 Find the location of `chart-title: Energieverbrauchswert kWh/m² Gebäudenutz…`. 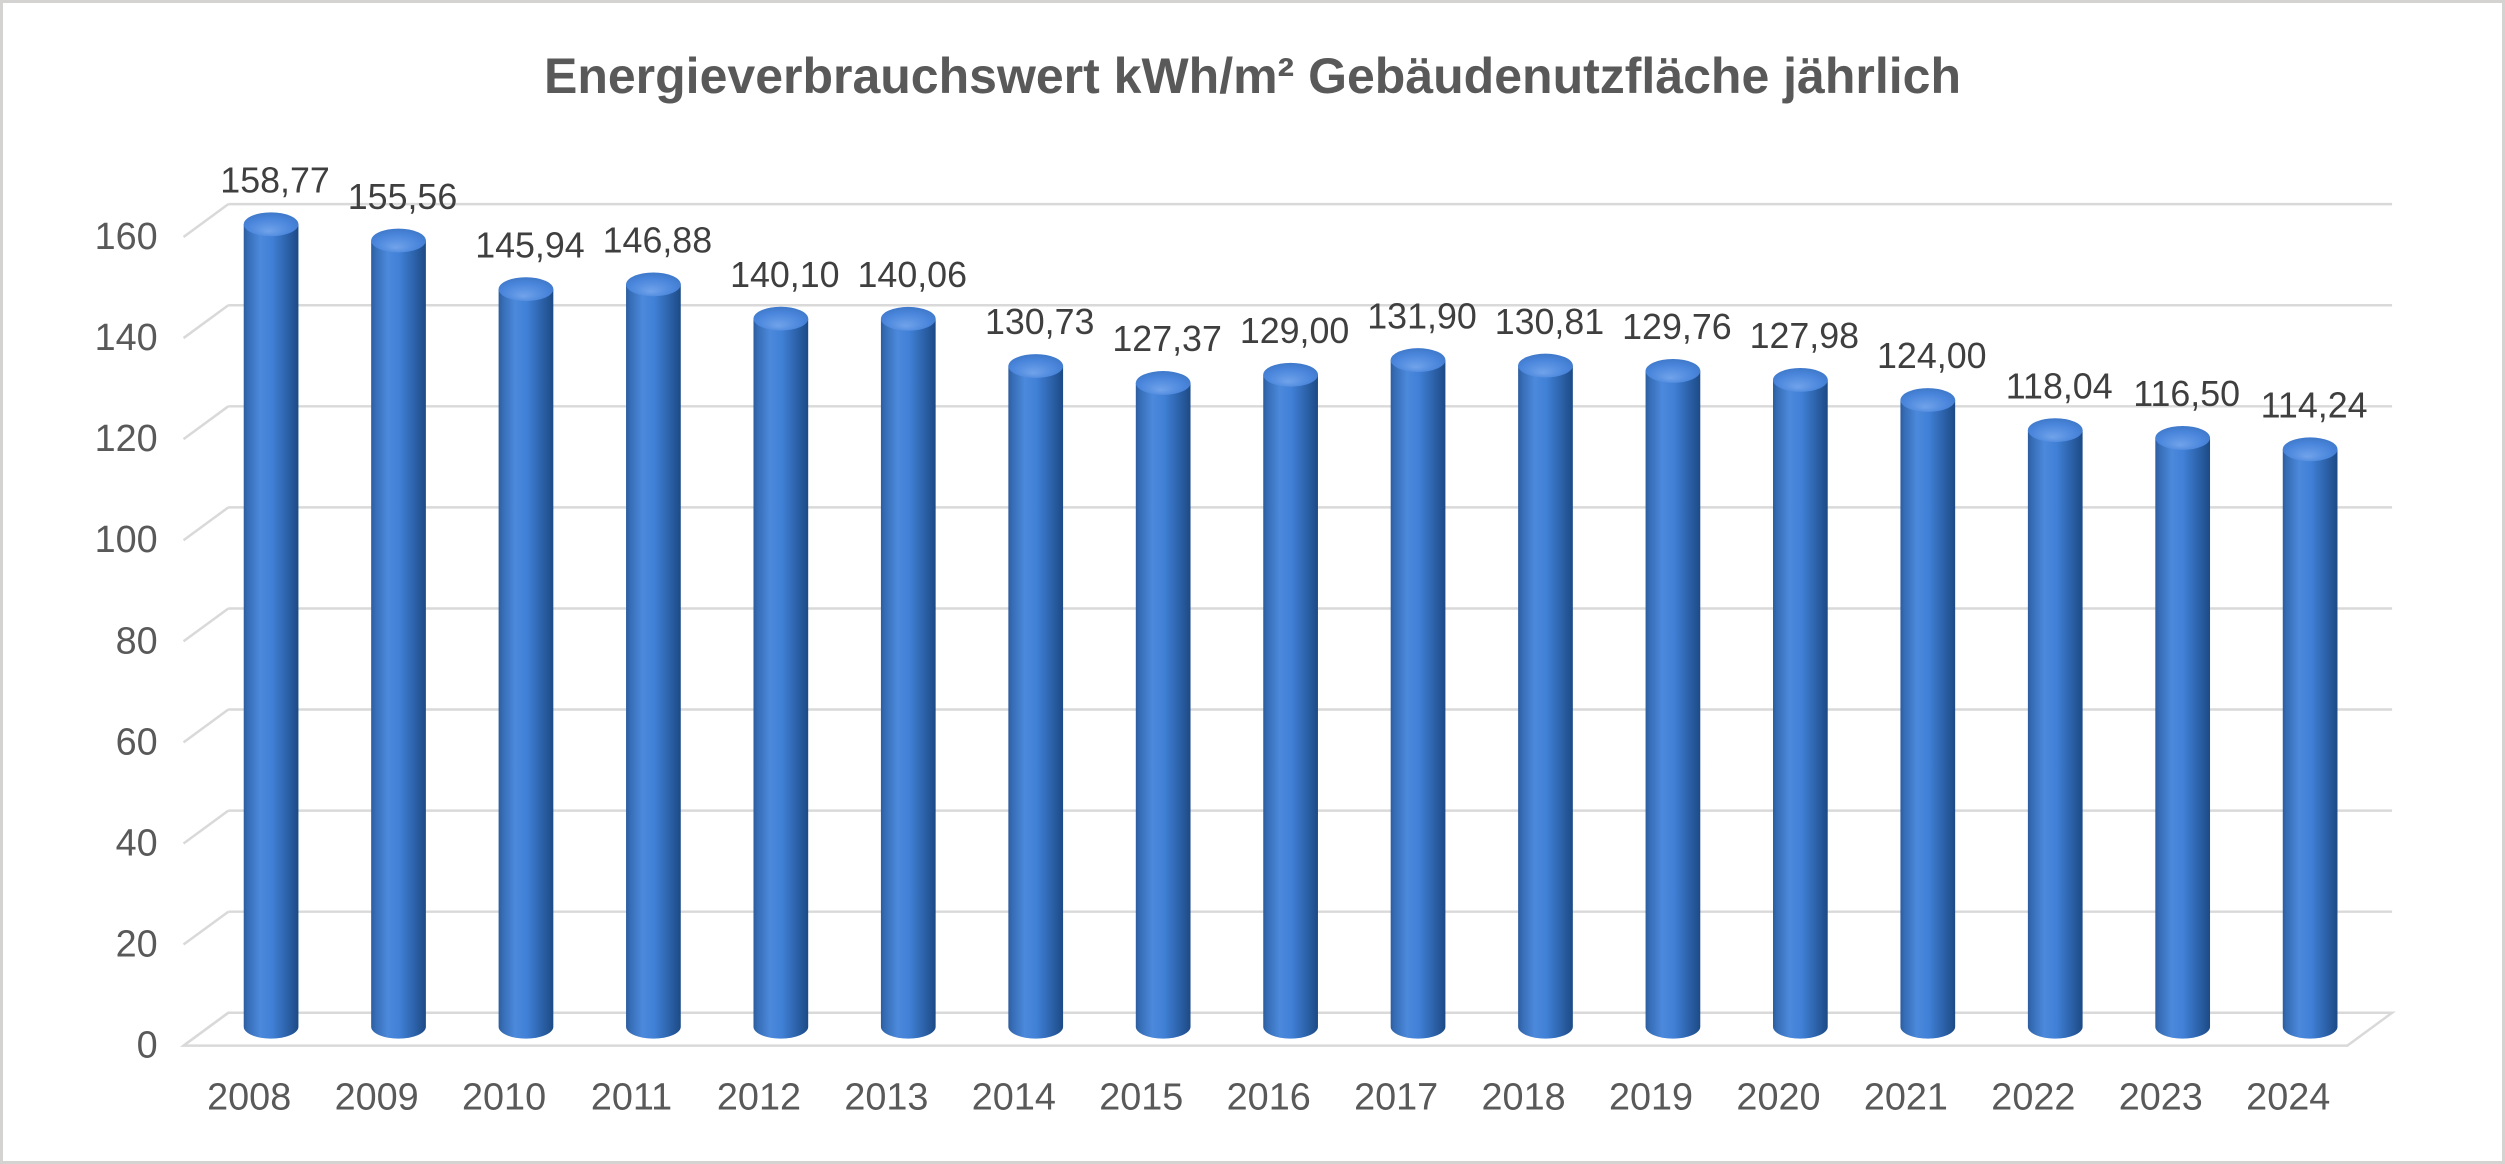

chart-title: Energieverbrauchswert kWh/m² Gebäudenutz… is located at coordinates (1252, 76).